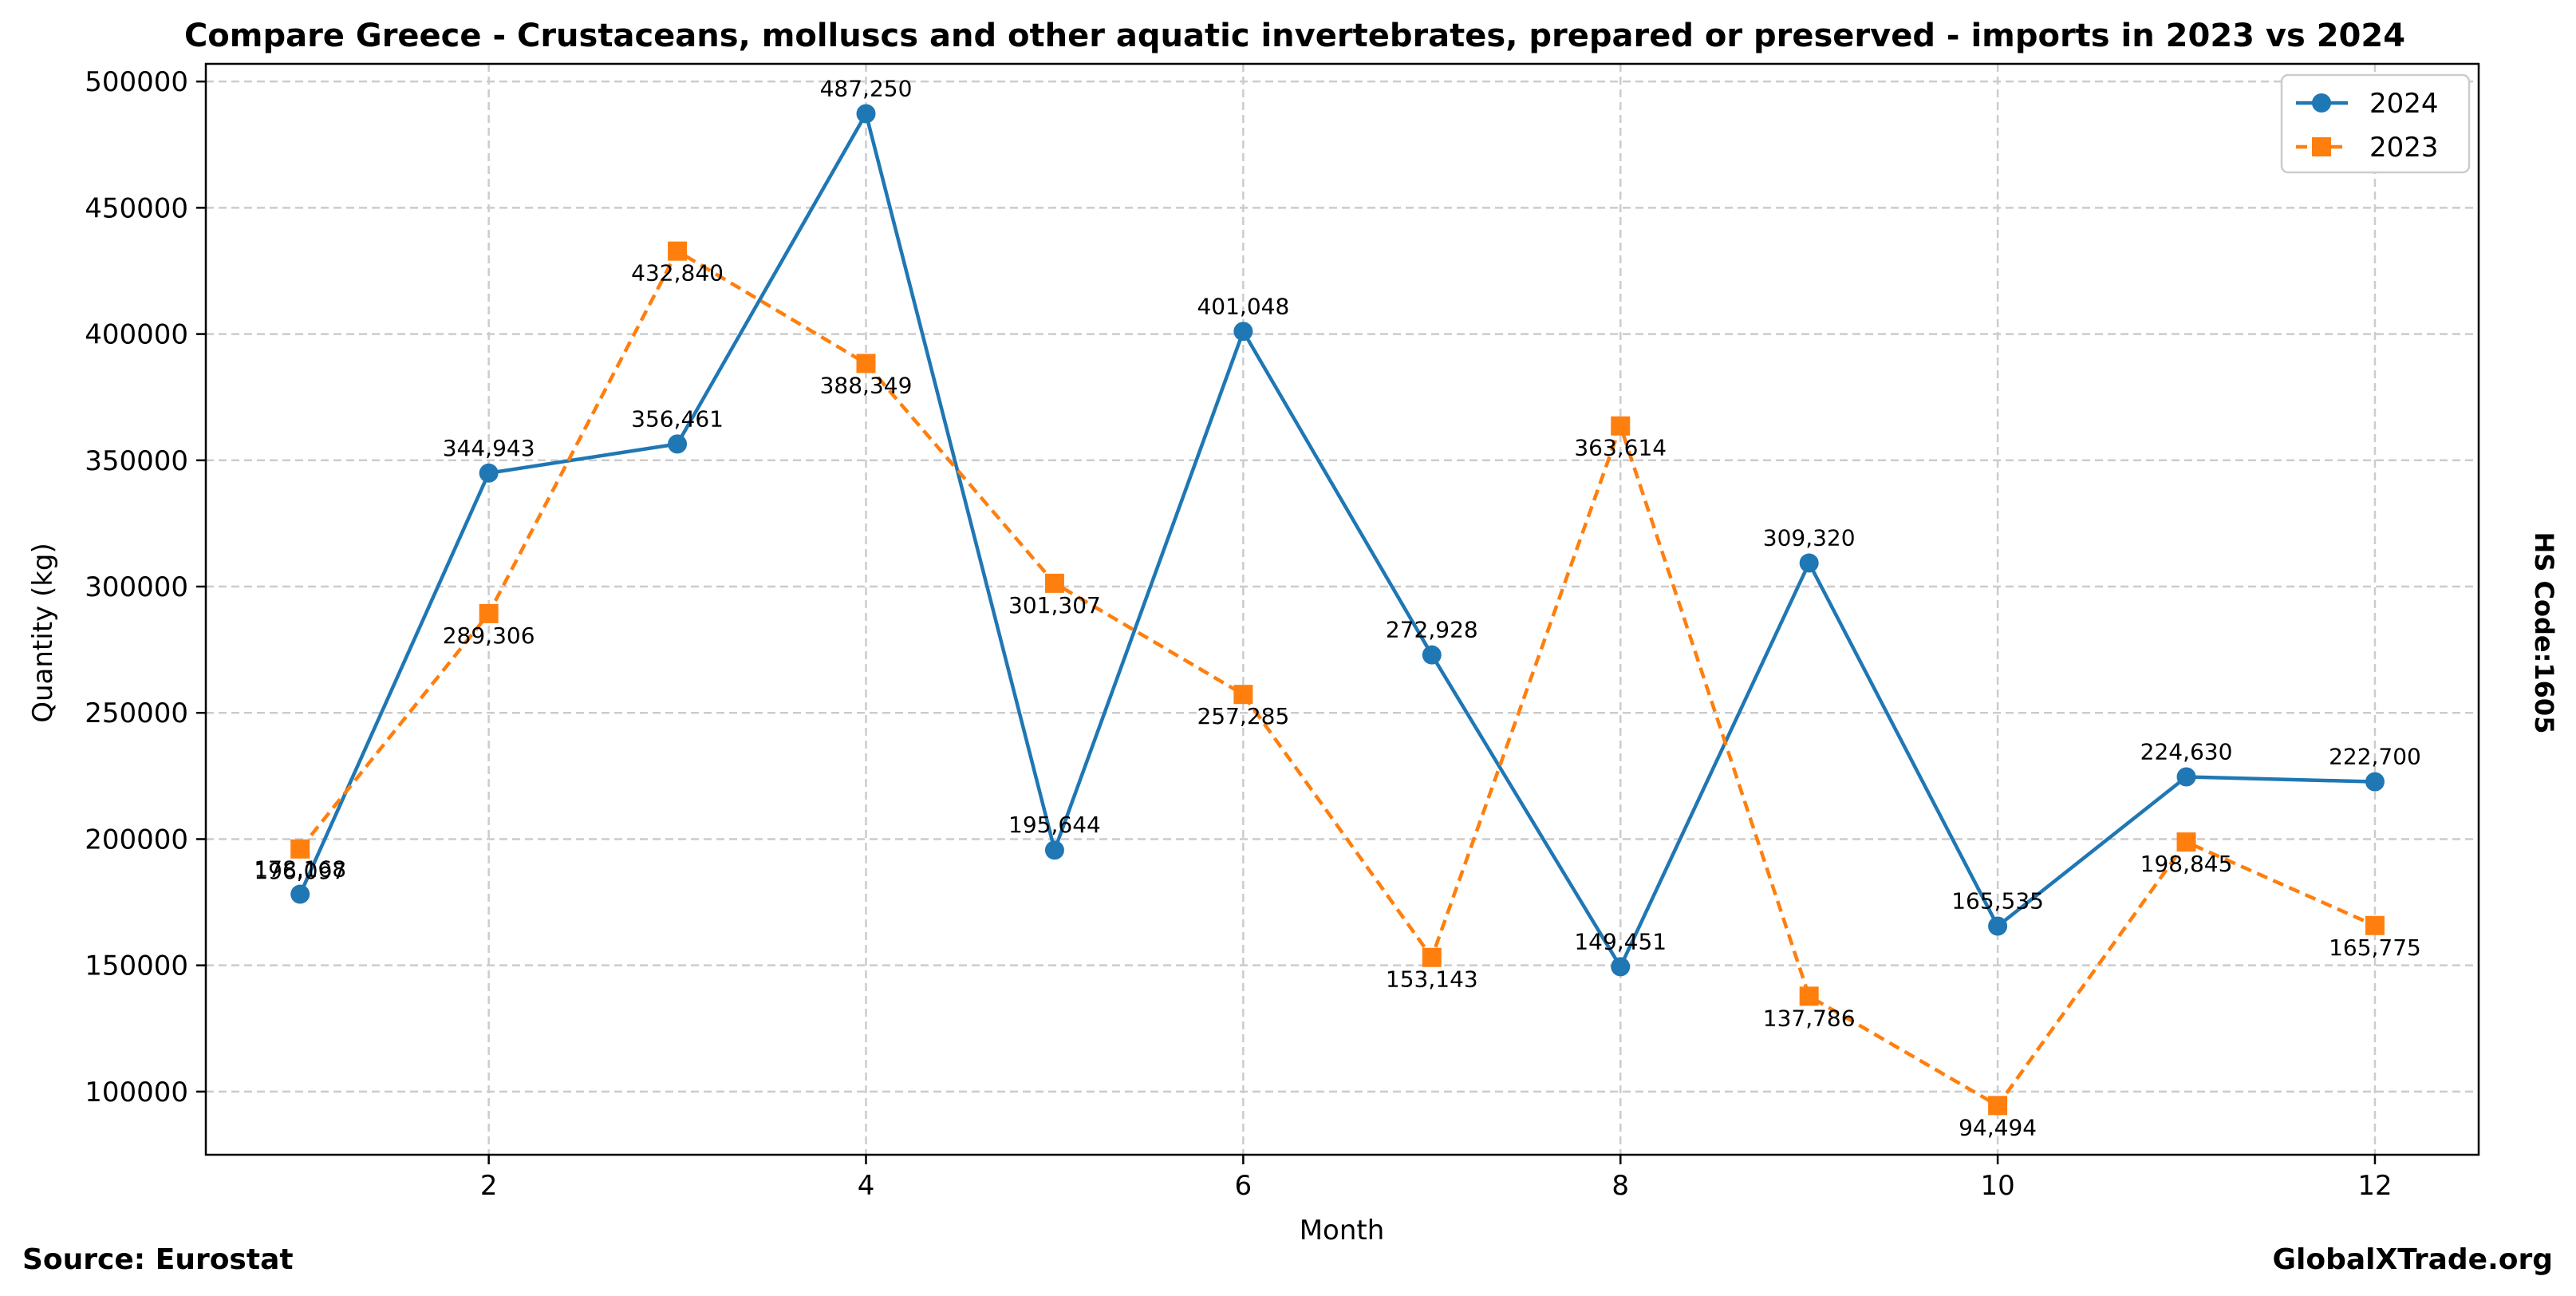  Describe the element at coordinates (43, 633) in the screenshot. I see `y-axis-label: Quantity (kg)` at that location.